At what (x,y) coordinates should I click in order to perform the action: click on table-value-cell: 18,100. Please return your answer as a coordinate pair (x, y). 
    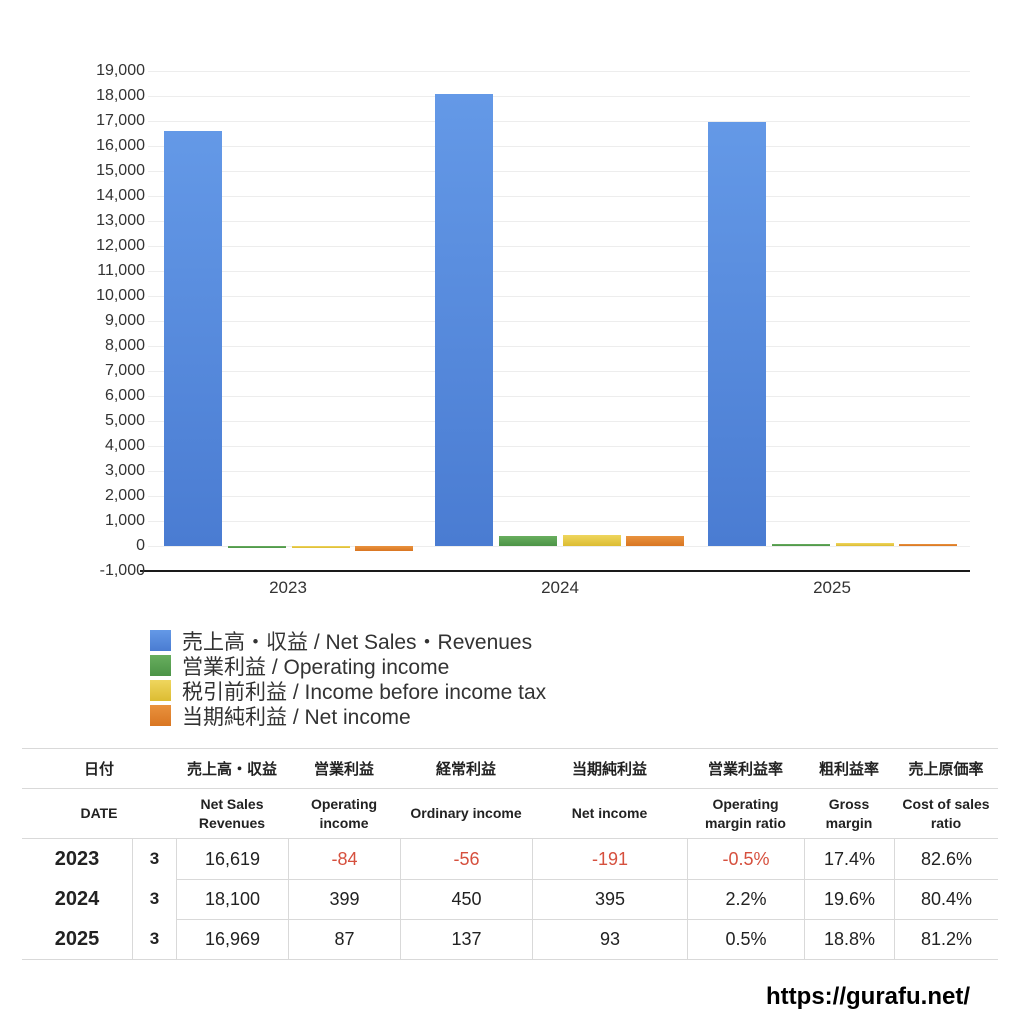
    Looking at the image, I should click on (232, 899).